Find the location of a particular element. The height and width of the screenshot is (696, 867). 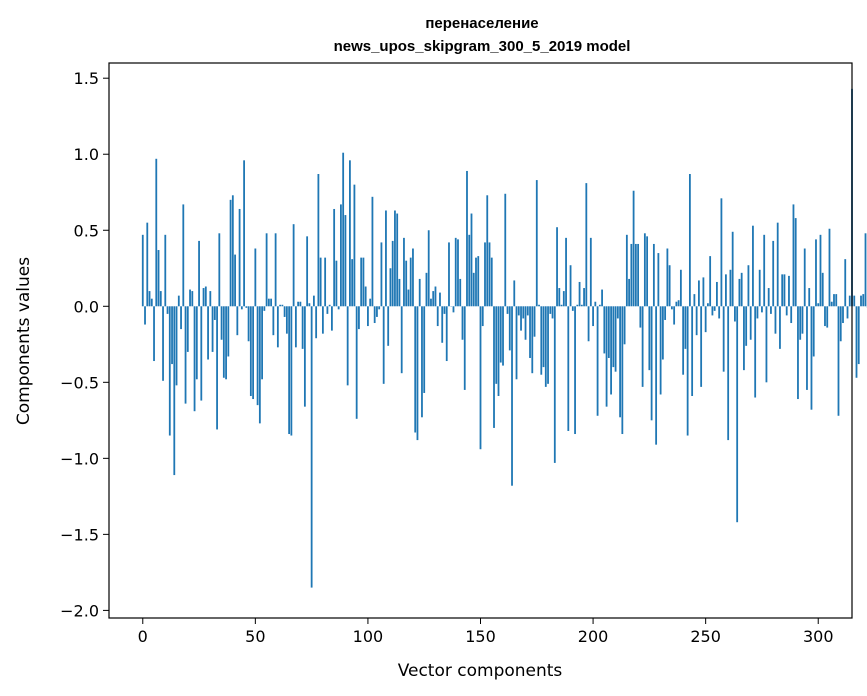

x-axis-label: Vector components is located at coordinates (480, 671).